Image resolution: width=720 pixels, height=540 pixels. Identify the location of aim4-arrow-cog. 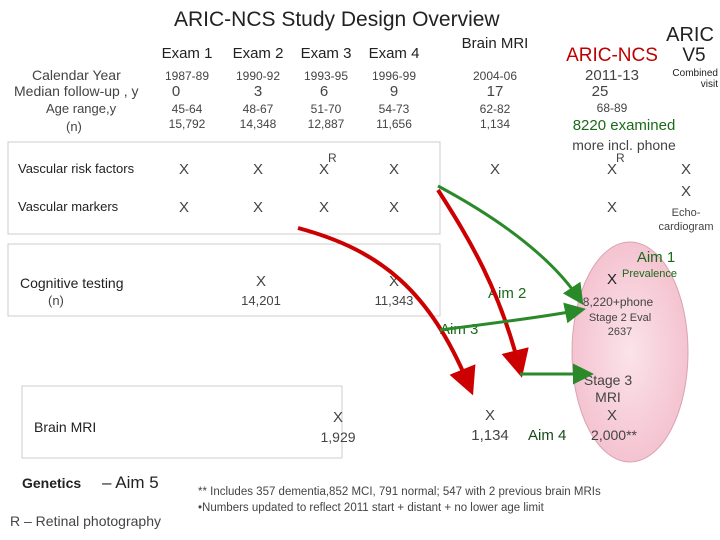
(512, 317).